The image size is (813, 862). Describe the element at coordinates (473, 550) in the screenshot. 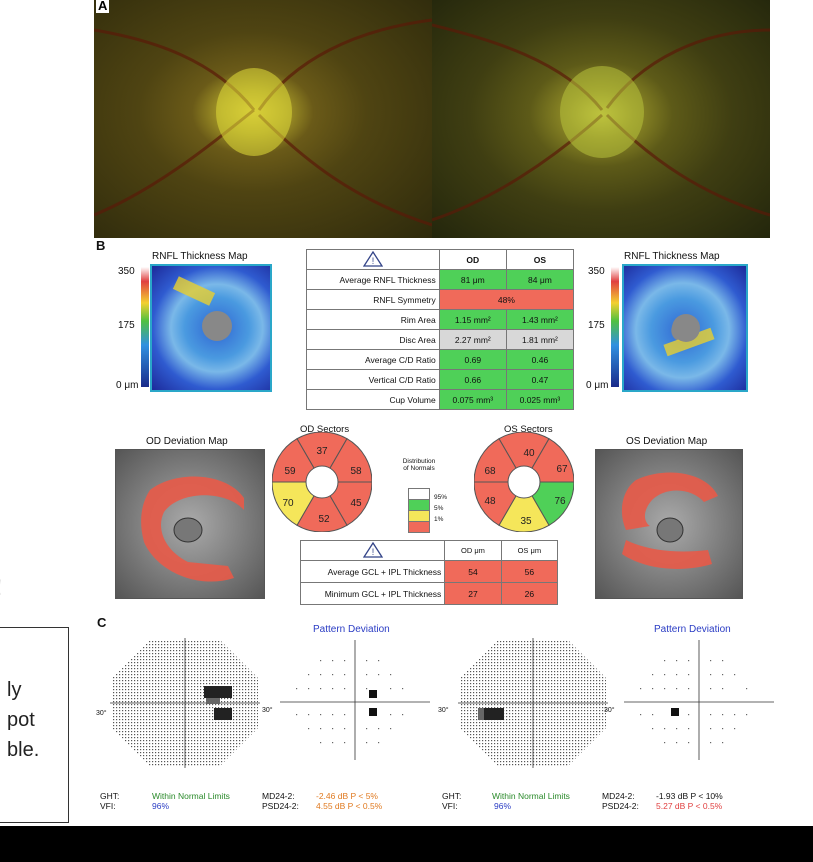

I see `gcl-header-od: OD μm` at that location.